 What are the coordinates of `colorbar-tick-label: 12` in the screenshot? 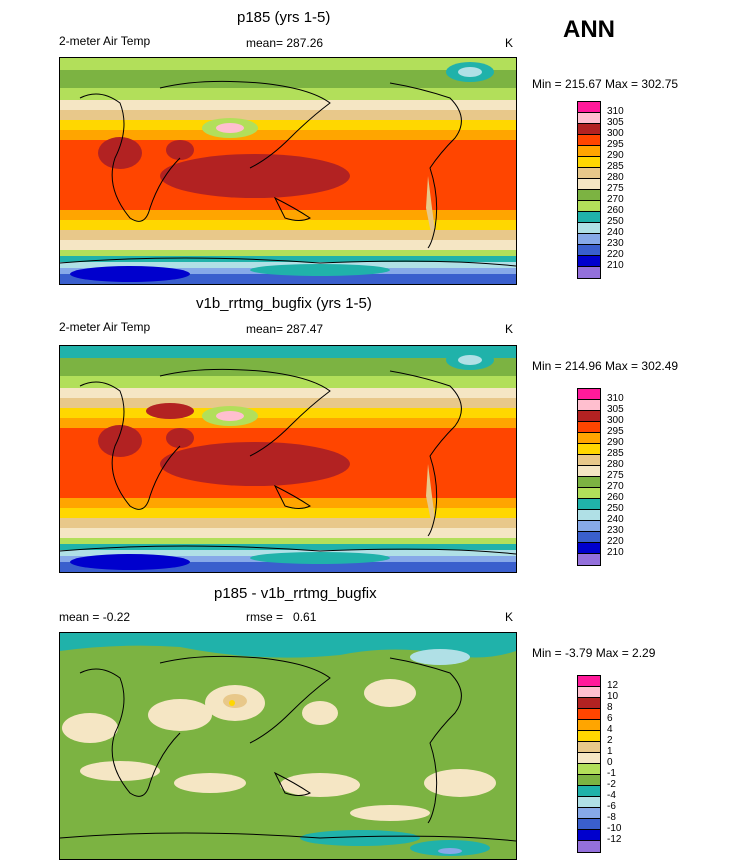 It's located at (613, 685).